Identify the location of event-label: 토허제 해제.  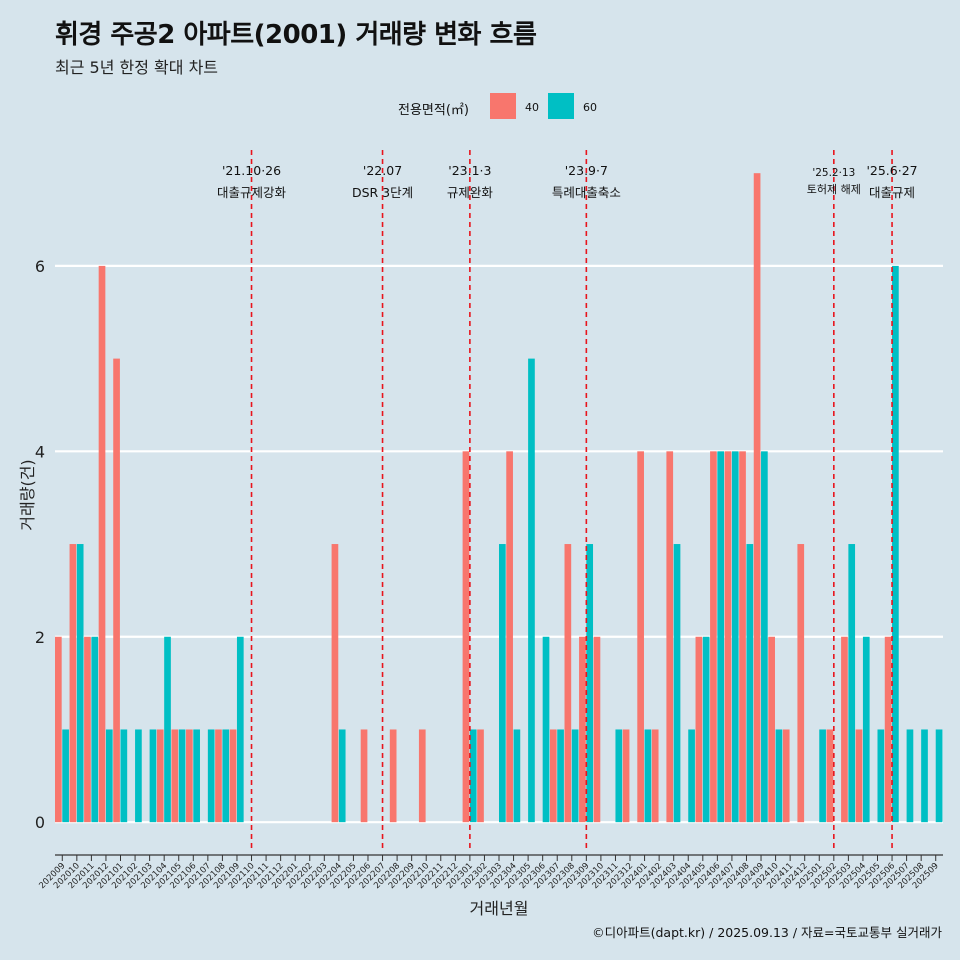
(834, 189).